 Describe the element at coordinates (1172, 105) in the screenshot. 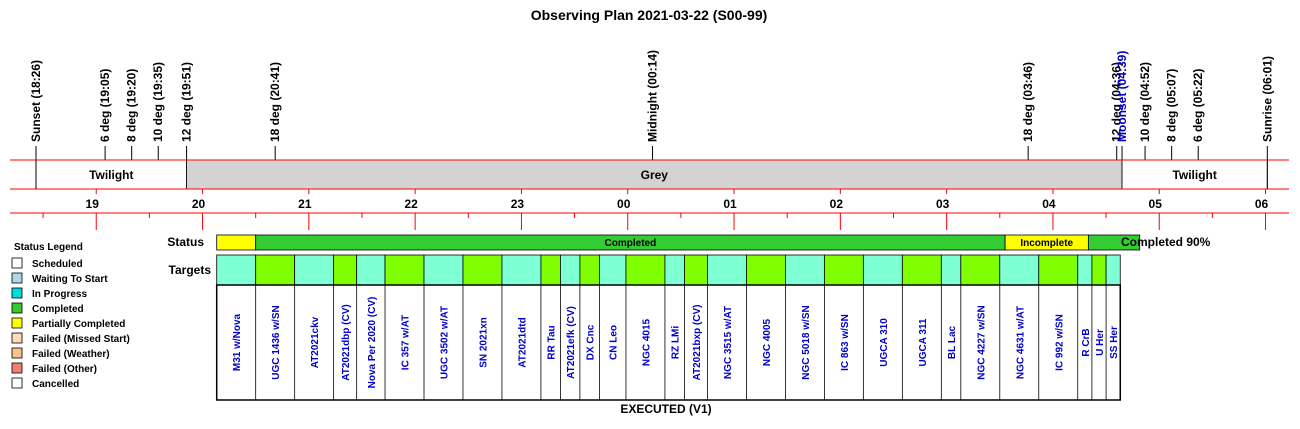

I see `event-label-8-deg-05-07: 8 deg (05:07)` at that location.